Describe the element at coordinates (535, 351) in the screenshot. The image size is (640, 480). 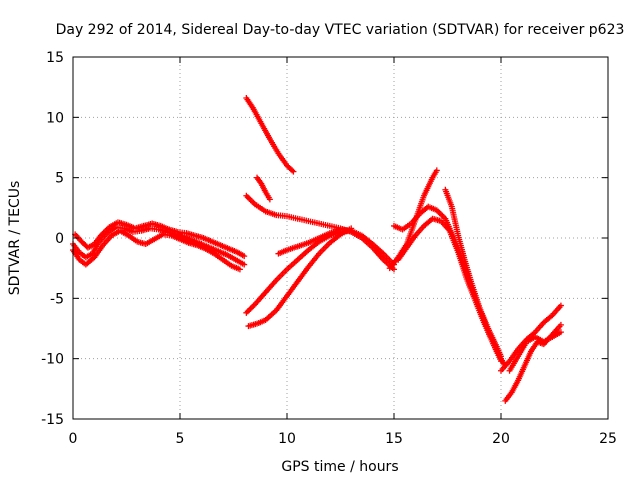
I see `series-s16` at that location.